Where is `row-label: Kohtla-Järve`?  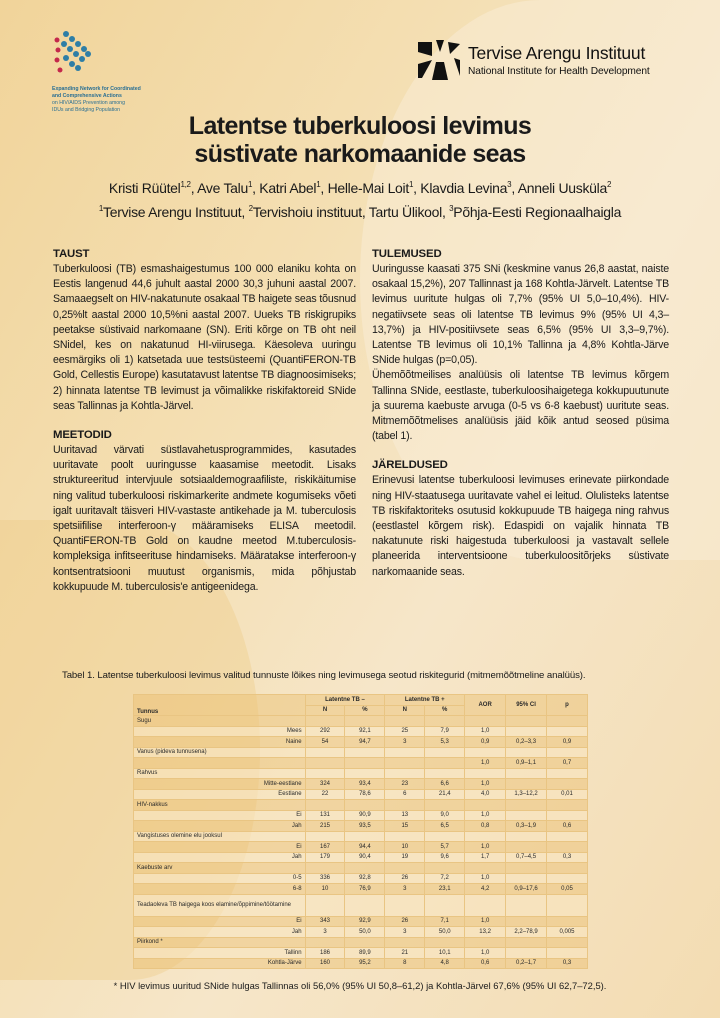
row-label: Kohtla-Järve is located at coordinates (219, 963).